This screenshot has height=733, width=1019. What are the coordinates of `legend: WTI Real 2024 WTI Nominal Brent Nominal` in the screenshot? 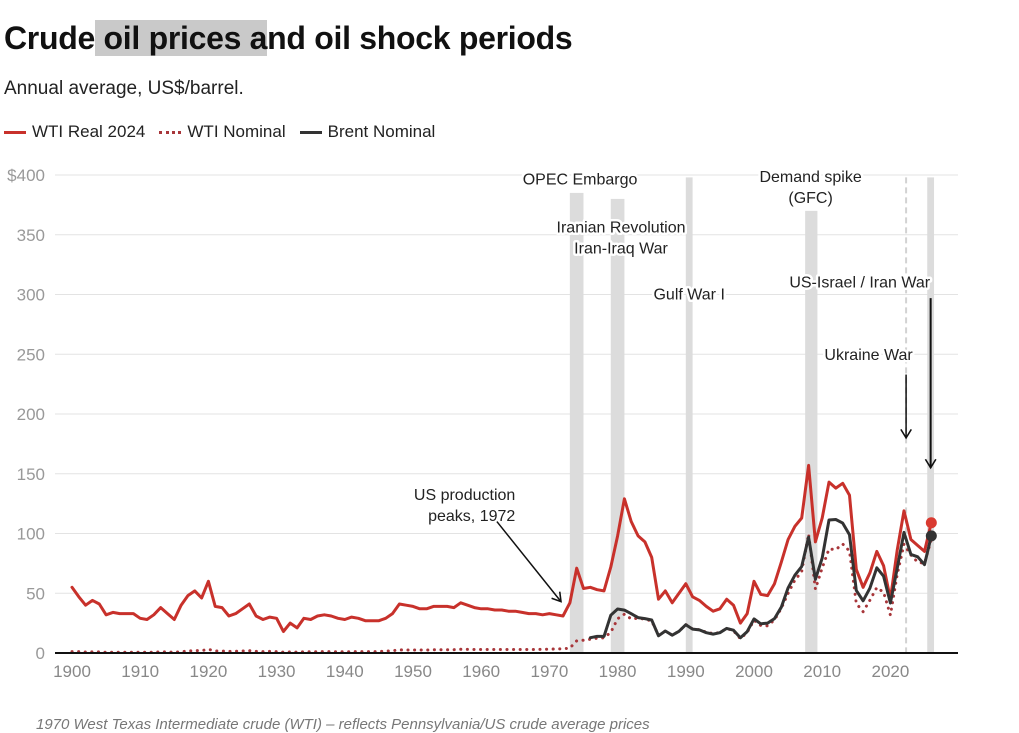 It's located at (219, 132).